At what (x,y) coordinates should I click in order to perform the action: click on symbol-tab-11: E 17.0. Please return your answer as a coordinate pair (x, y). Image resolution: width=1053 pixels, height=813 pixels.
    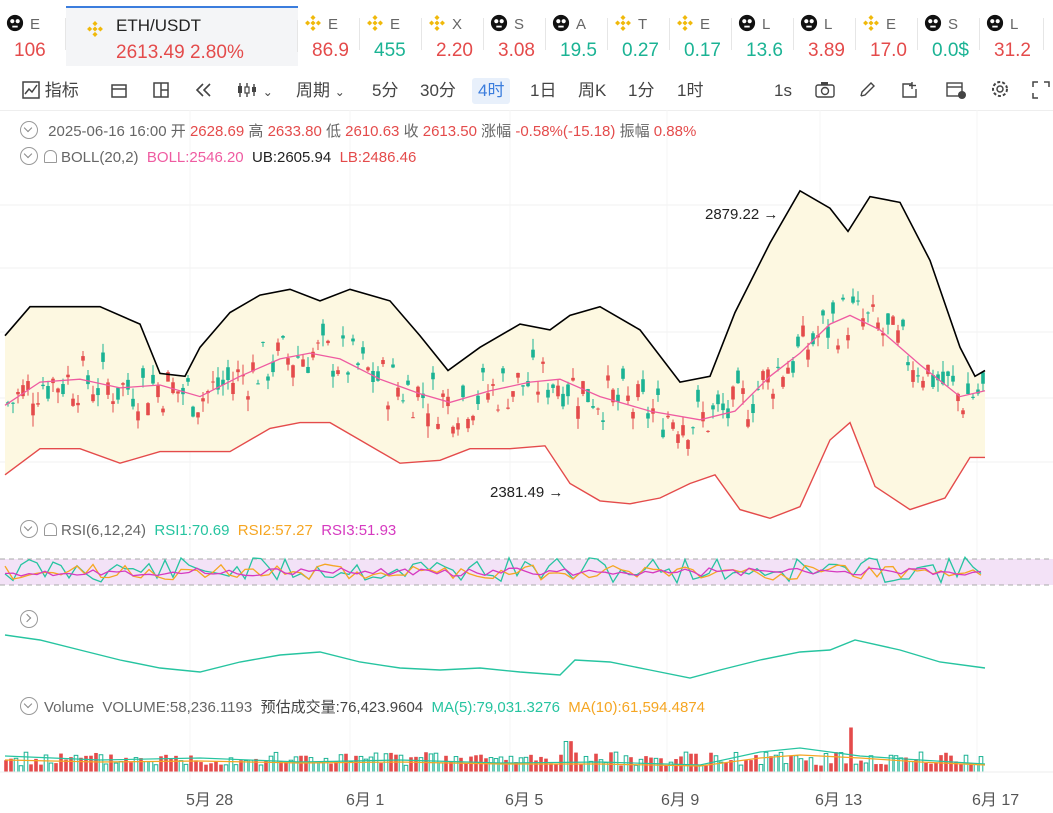
    Looking at the image, I should click on (887, 36).